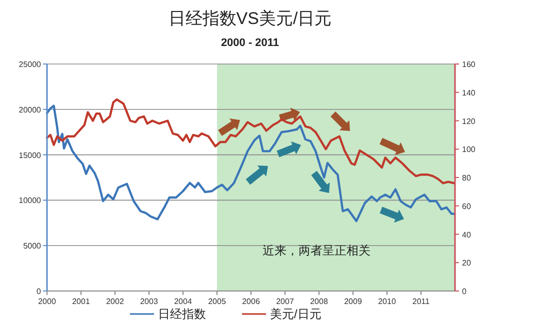  I want to click on y-tick-label: 0, so click(39, 291).